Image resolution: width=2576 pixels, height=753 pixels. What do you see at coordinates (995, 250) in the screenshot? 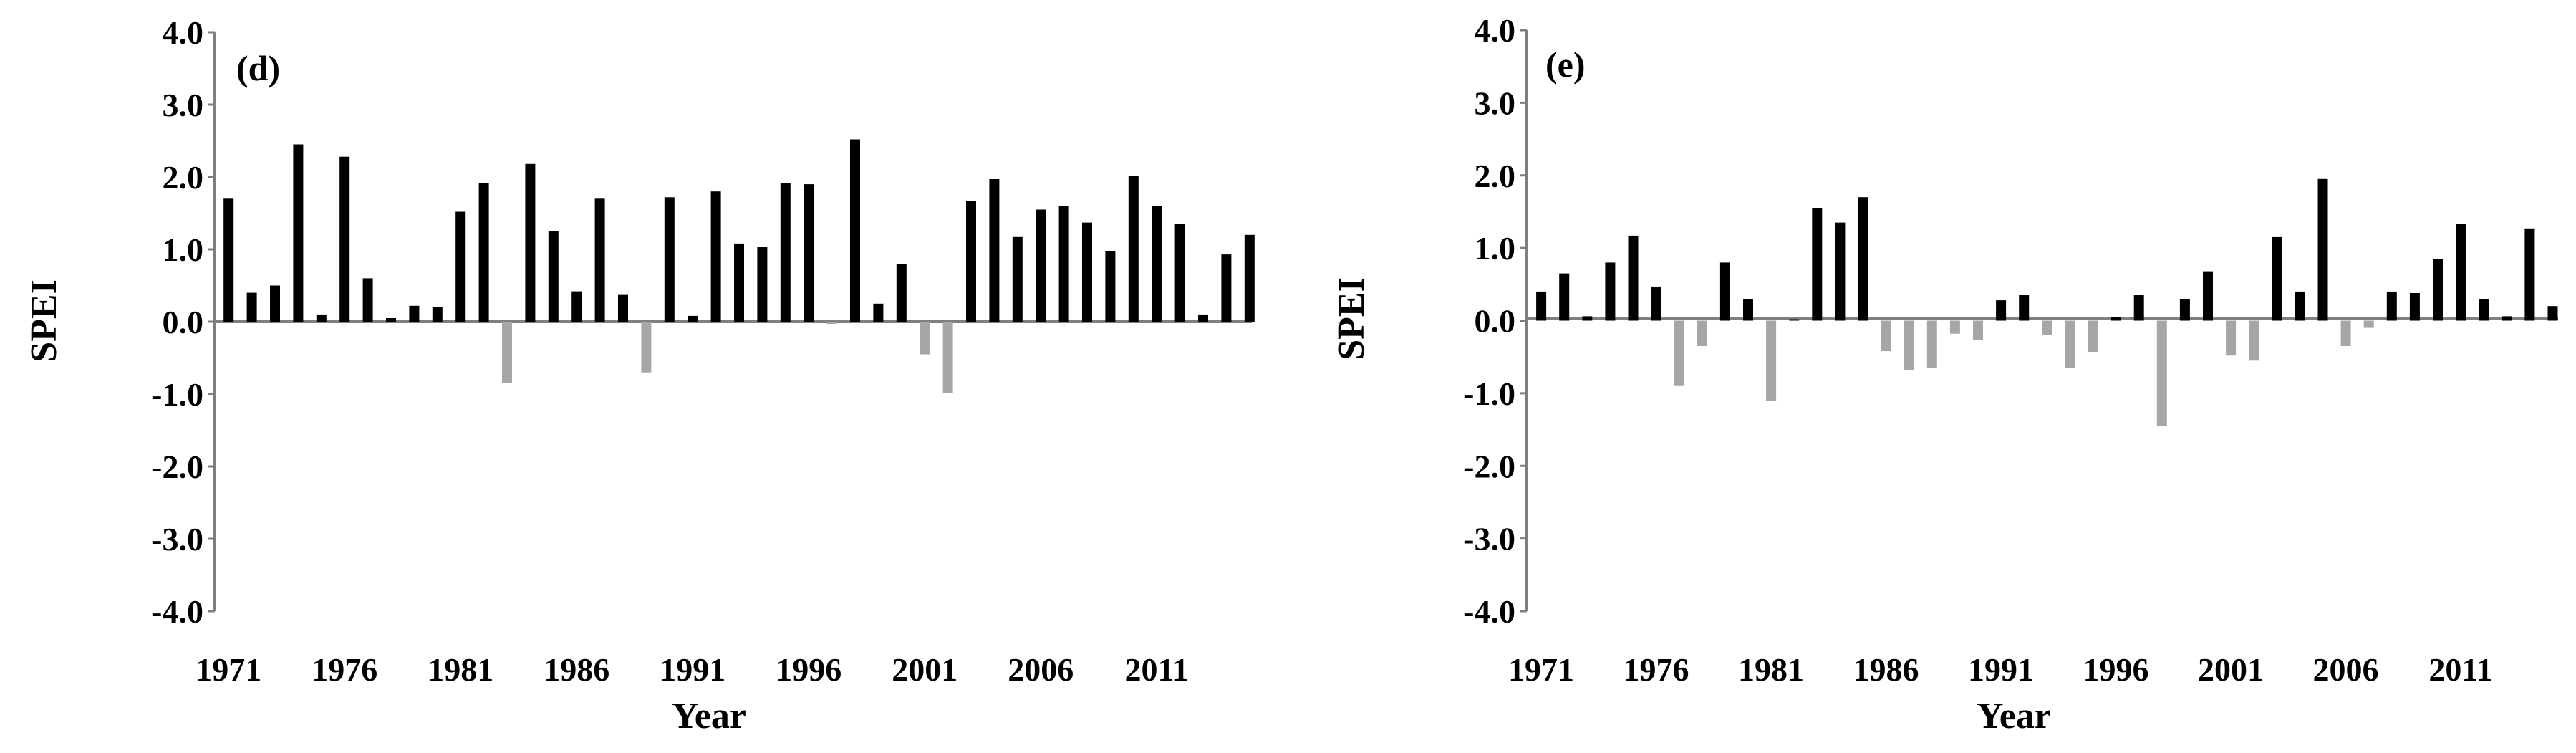
I see `bar-2004` at bounding box center [995, 250].